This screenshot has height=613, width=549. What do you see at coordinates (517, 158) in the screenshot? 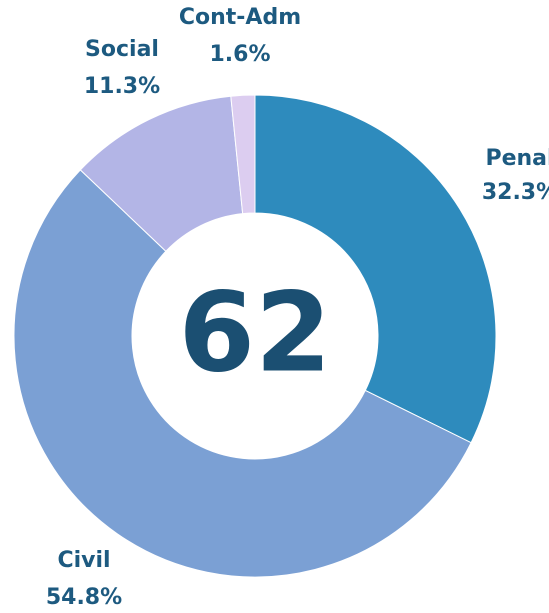
I see `slice-label: Penal` at bounding box center [517, 158].